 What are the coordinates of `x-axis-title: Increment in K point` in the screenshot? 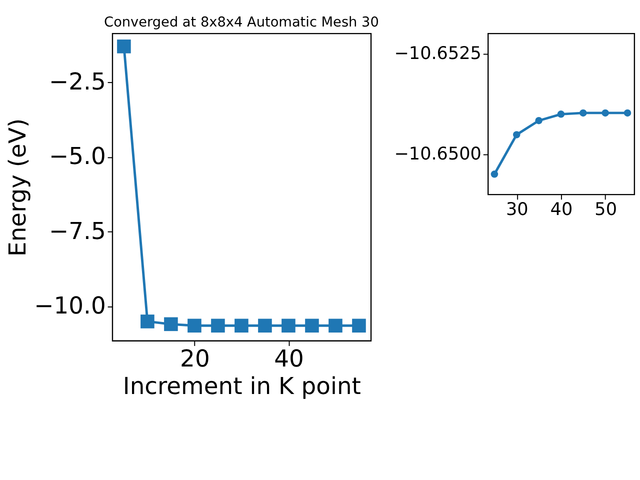 It's located at (241, 386).